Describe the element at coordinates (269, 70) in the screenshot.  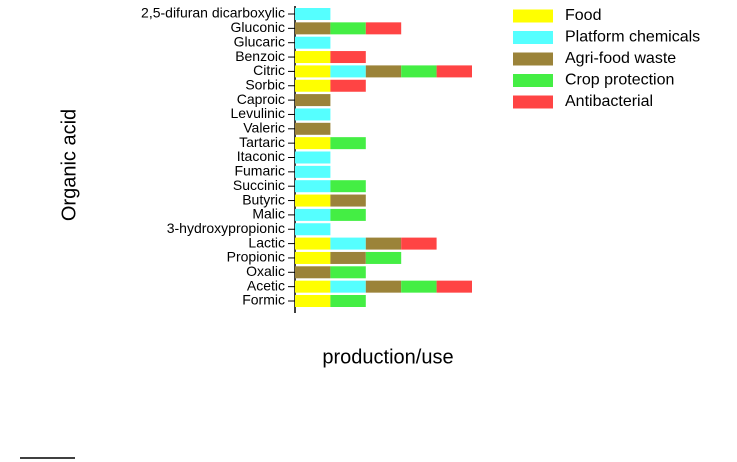
I see `y-tick-label: Citric` at that location.